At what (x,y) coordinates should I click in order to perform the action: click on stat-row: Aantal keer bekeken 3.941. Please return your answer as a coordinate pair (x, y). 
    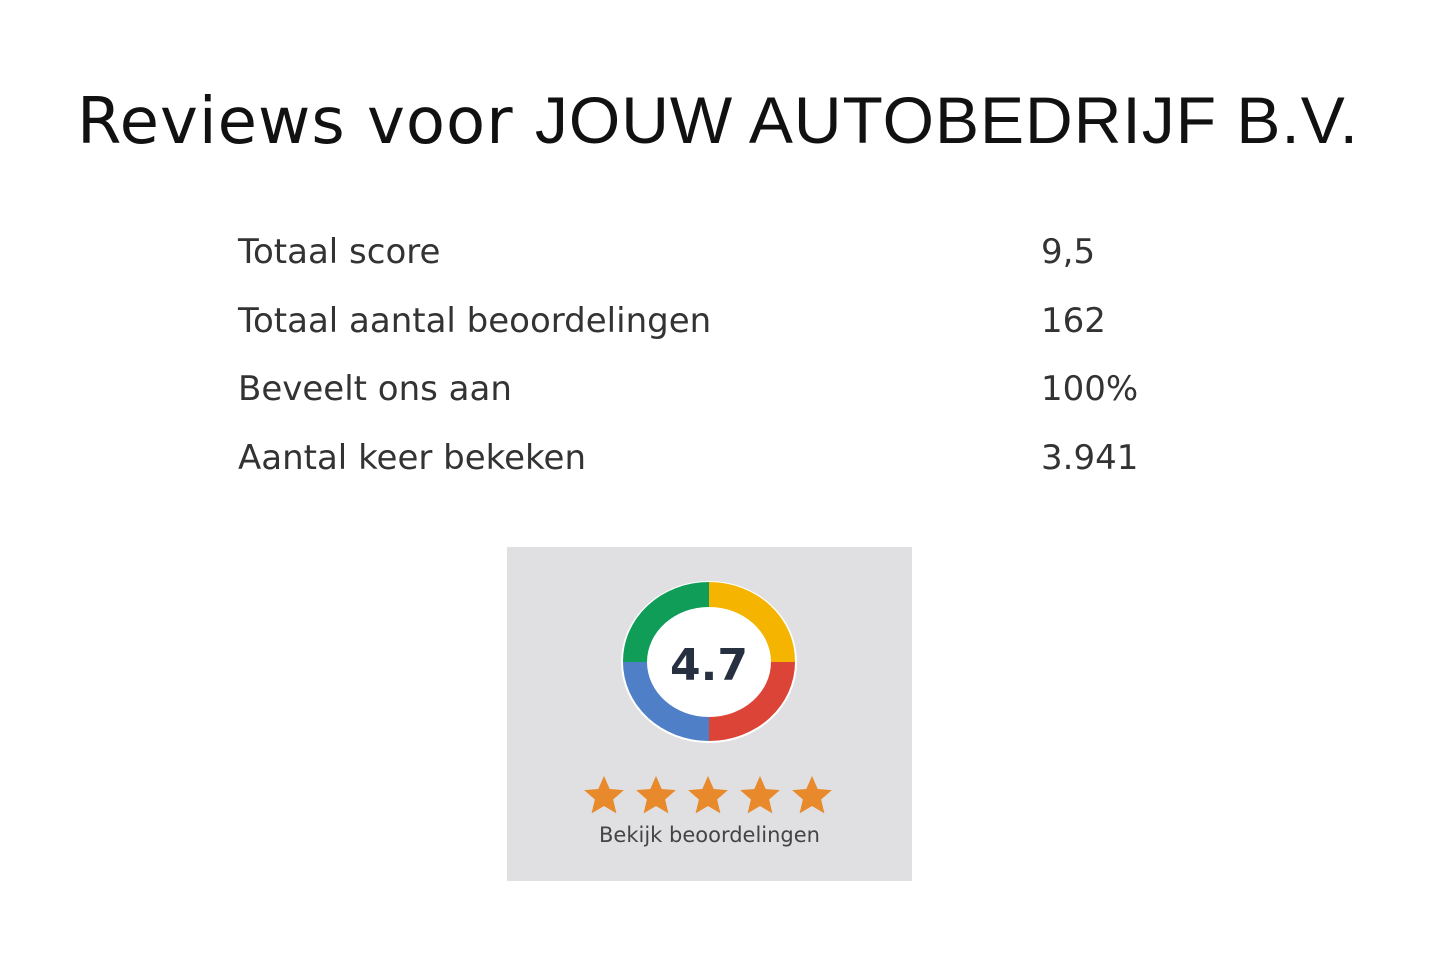
    Looking at the image, I should click on (718, 458).